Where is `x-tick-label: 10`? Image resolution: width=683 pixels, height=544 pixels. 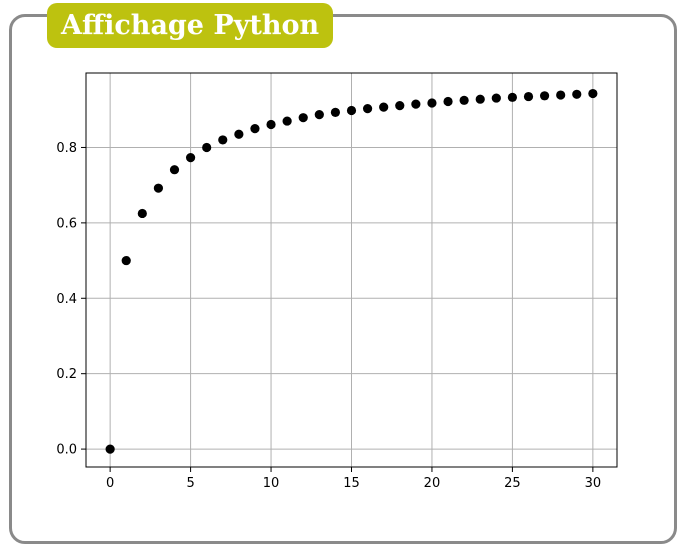 x-tick-label: 10 is located at coordinates (271, 483).